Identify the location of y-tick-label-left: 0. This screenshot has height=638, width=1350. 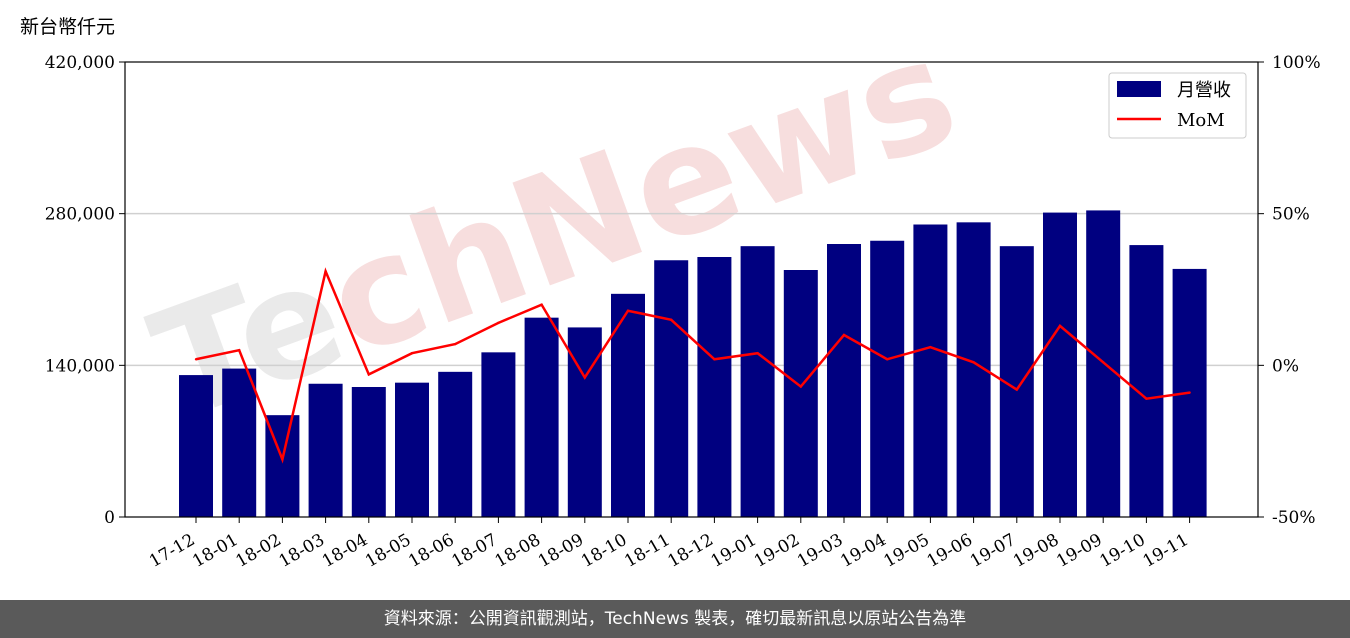
(109, 518).